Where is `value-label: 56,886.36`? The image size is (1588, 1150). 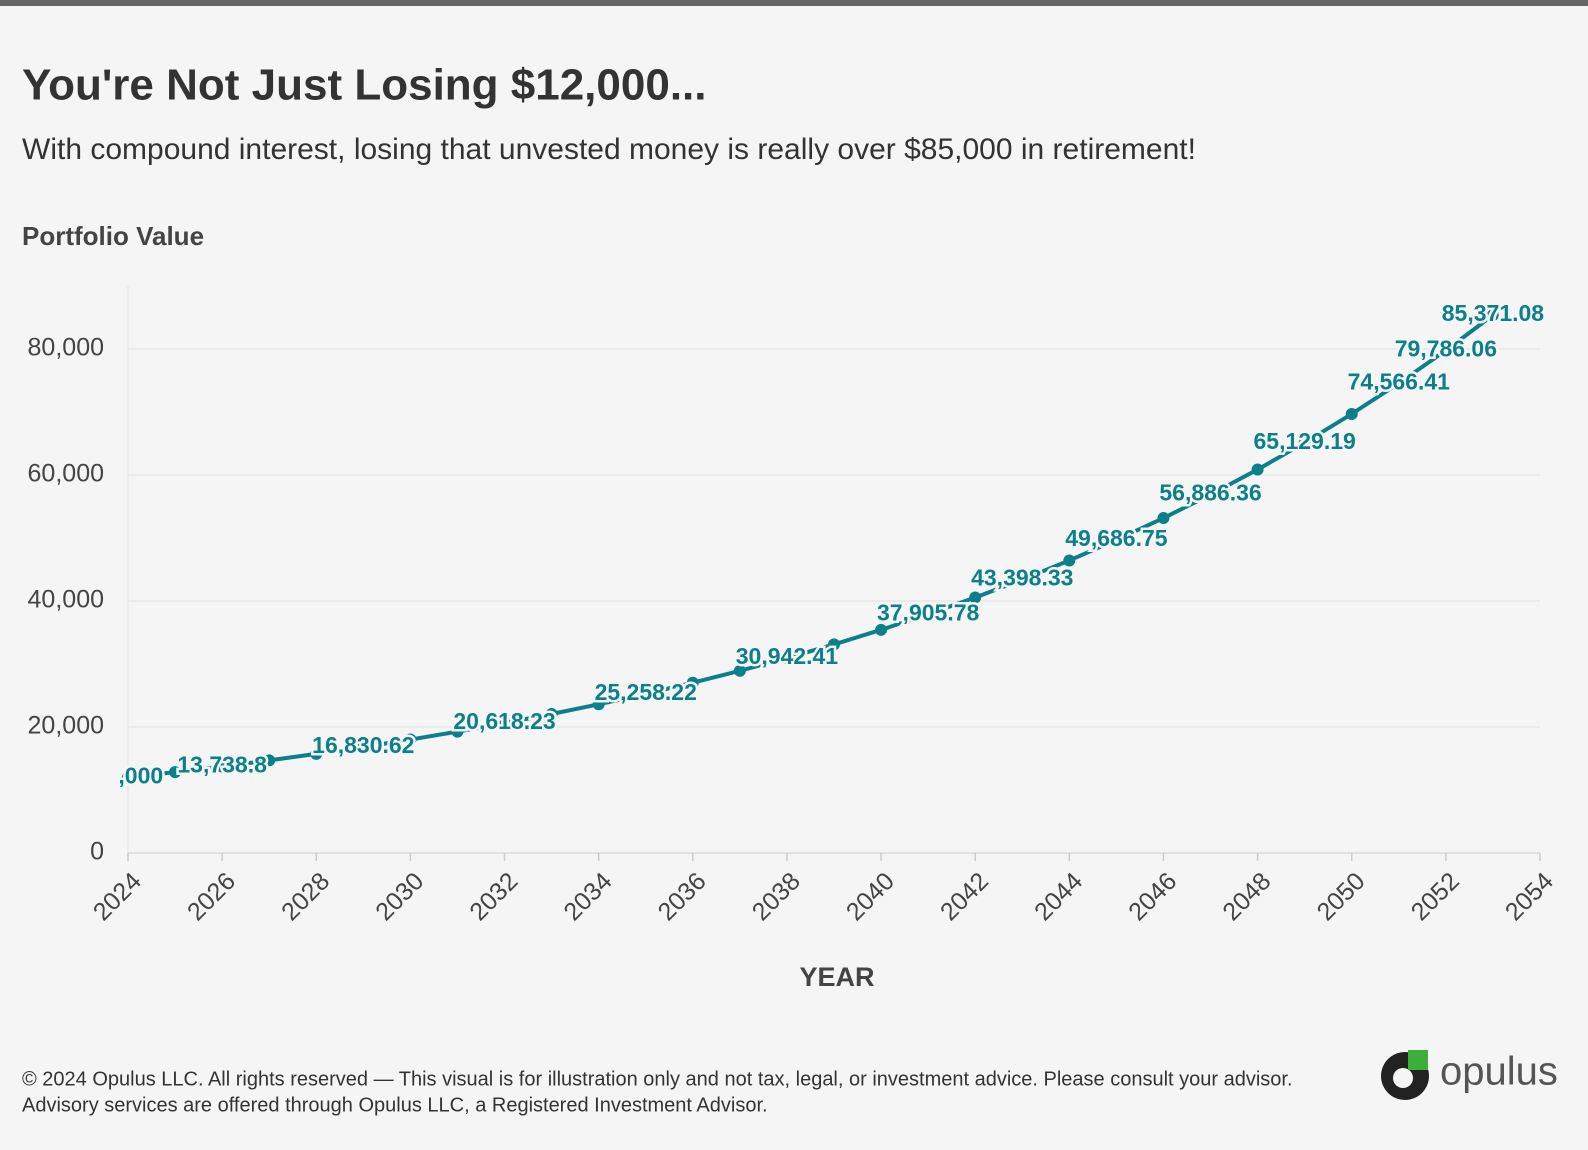
value-label: 56,886.36 is located at coordinates (1210, 493).